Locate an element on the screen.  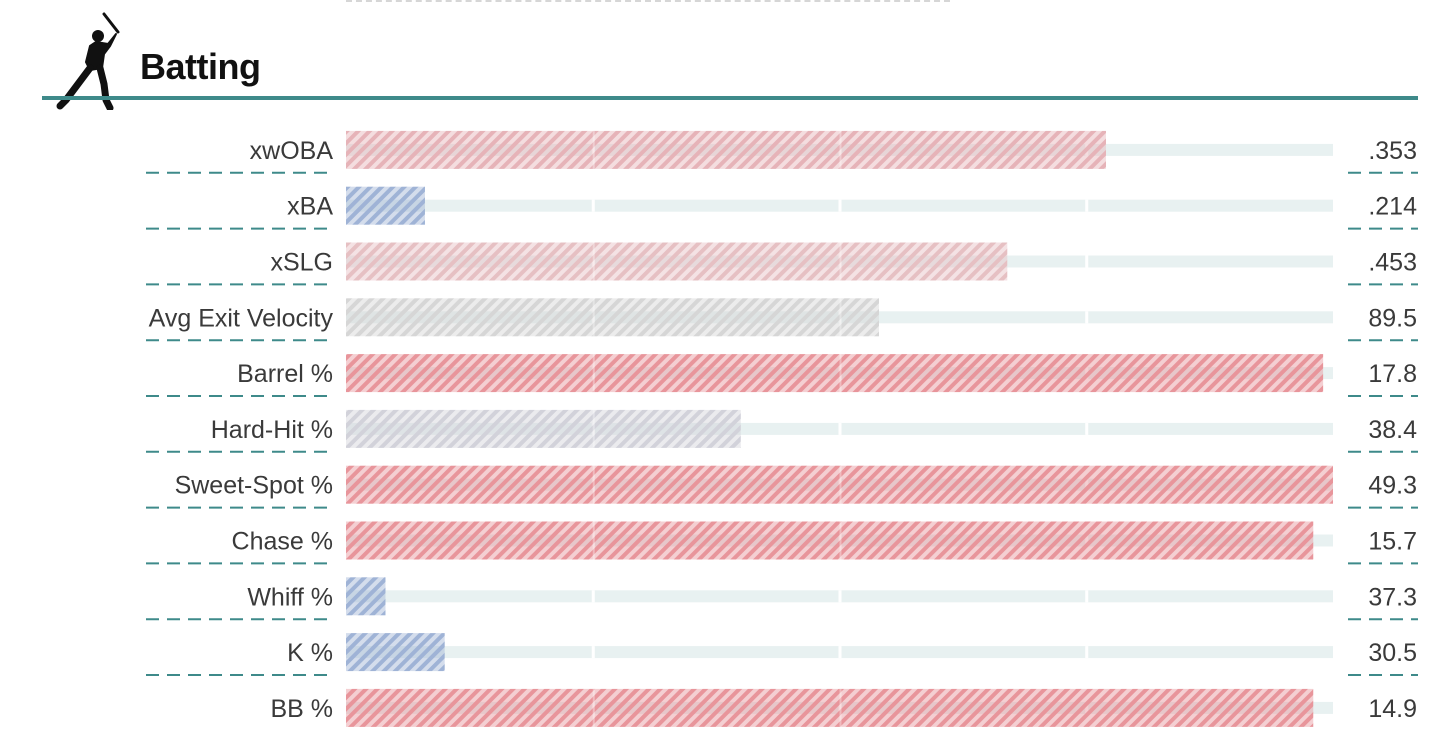
metric-label: Sweet-Spot % is located at coordinates (254, 486).